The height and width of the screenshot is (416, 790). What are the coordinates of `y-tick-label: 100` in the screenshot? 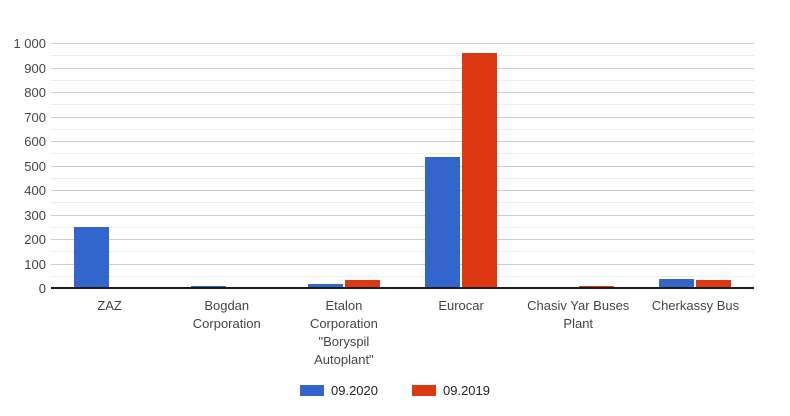 It's located at (35, 264).